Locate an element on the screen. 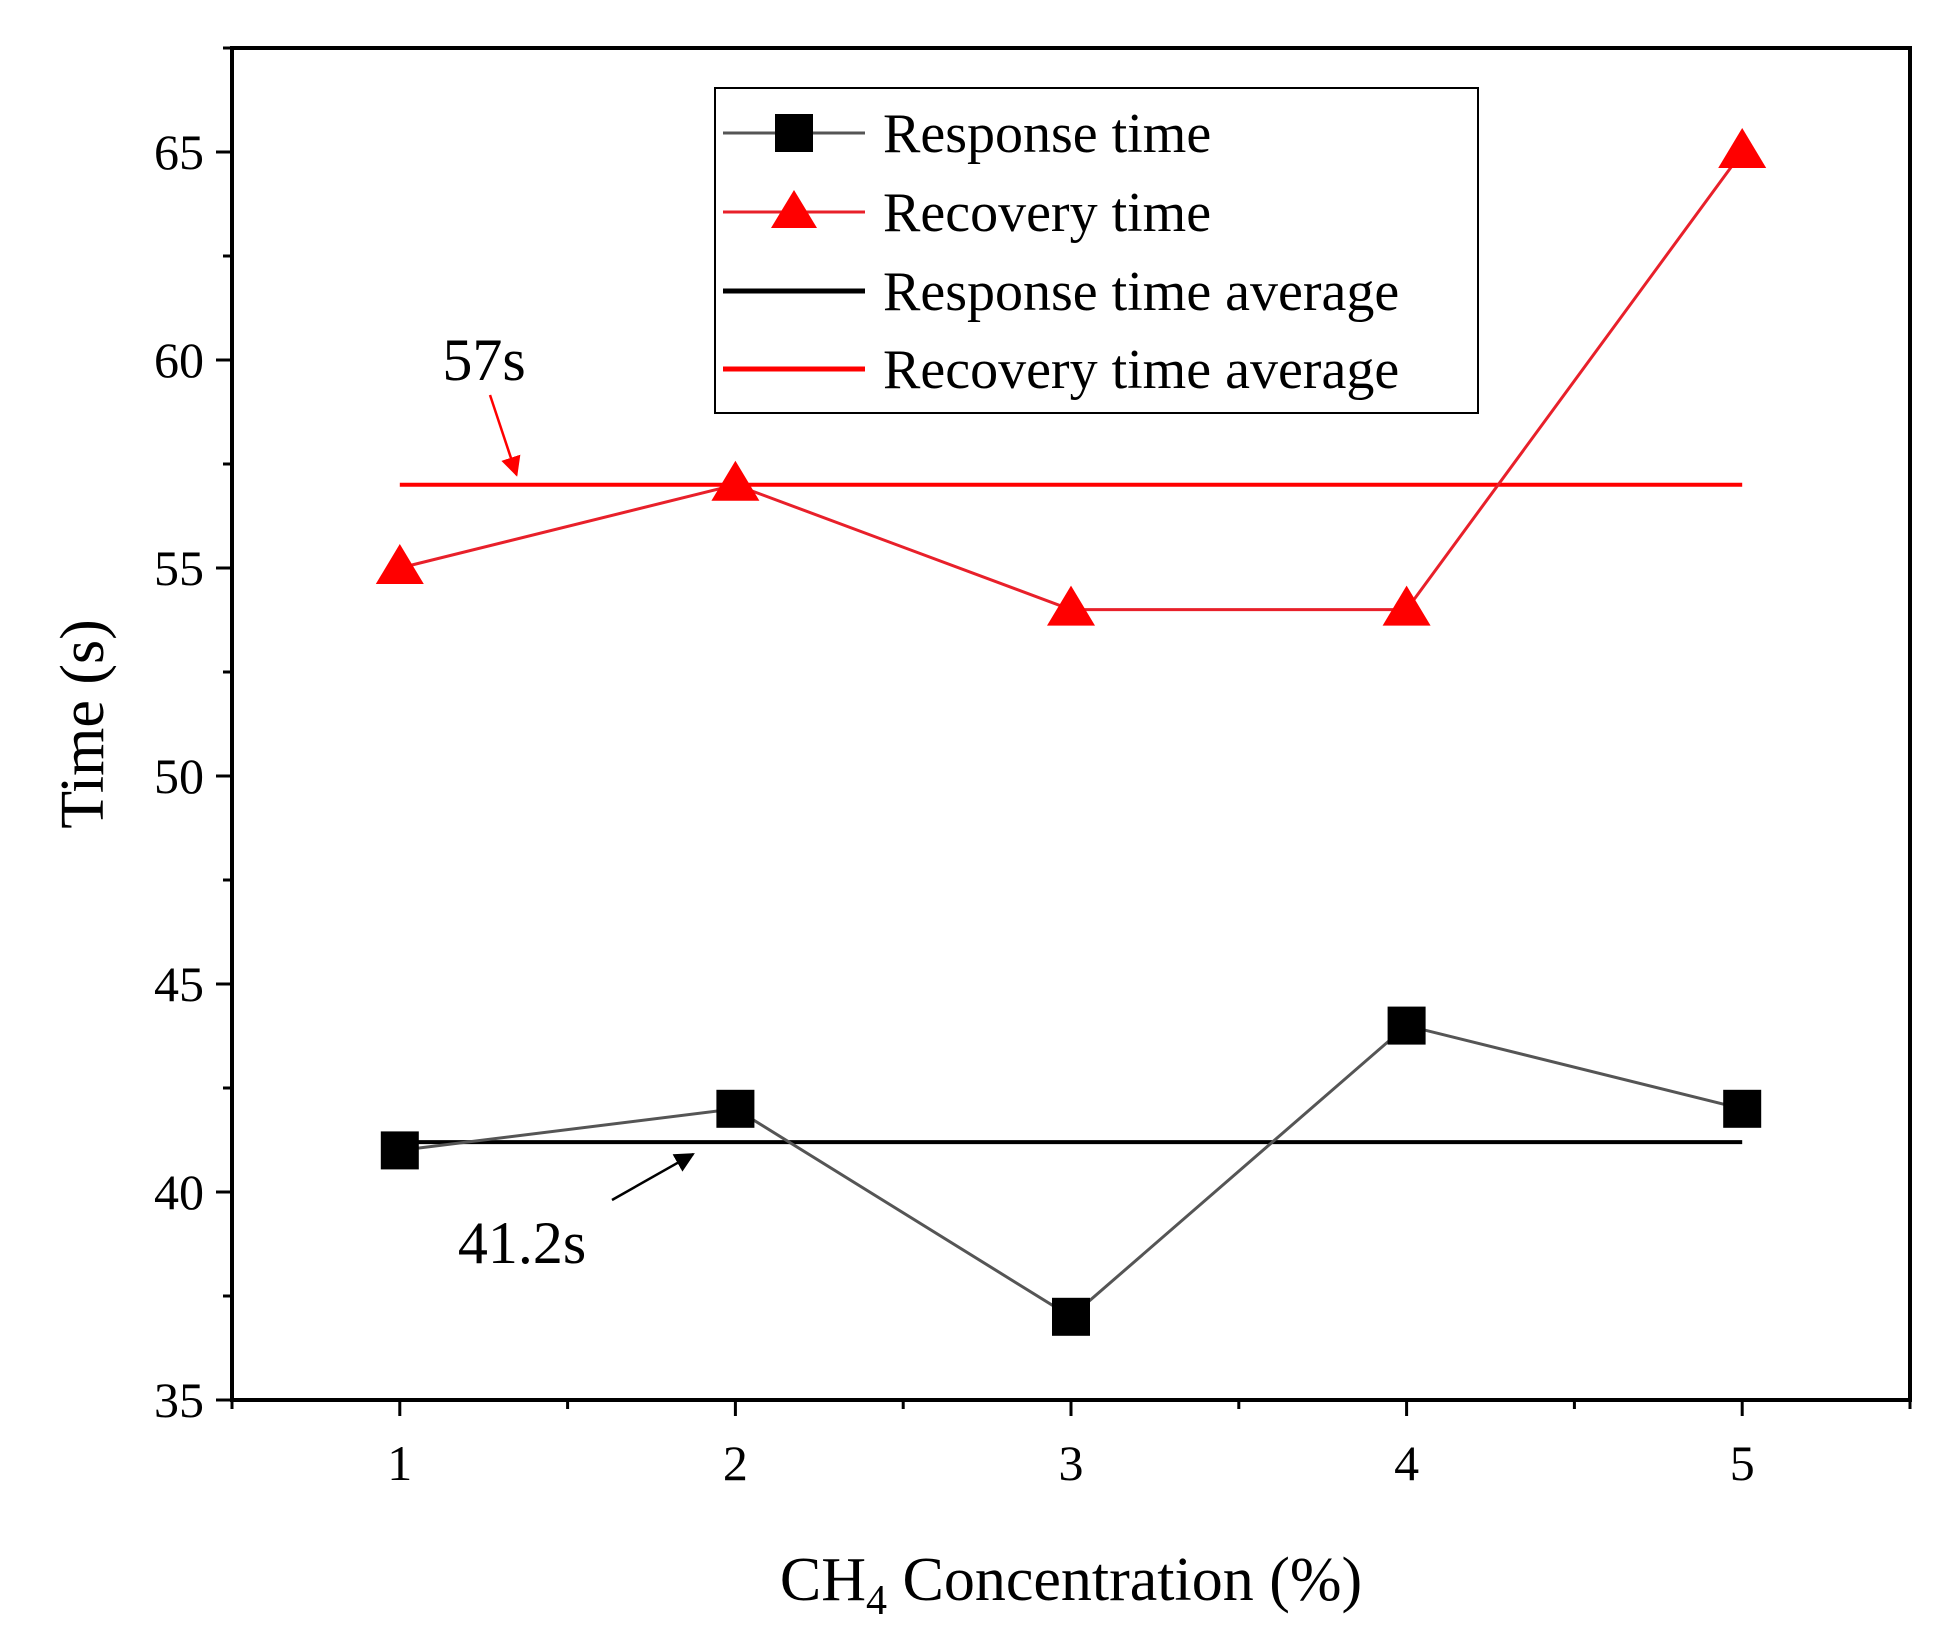 The width and height of the screenshot is (1943, 1641). x-tick-label: 4 is located at coordinates (1406, 1463).